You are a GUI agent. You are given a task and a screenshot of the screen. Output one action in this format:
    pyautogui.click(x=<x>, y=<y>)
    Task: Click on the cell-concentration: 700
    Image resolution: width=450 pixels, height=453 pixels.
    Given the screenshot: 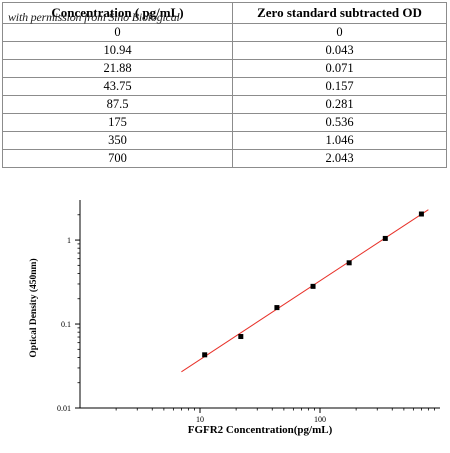 What is the action you would take?
    pyautogui.click(x=117, y=158)
    